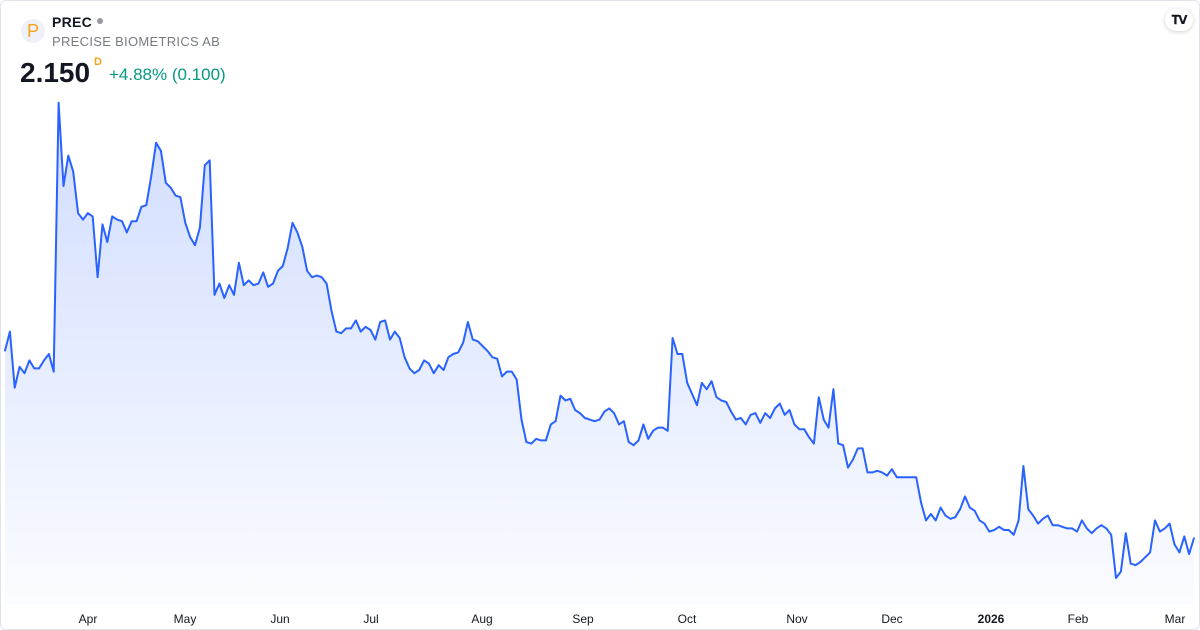 The image size is (1200, 630). I want to click on ticker-symbol: PREC, so click(78, 22).